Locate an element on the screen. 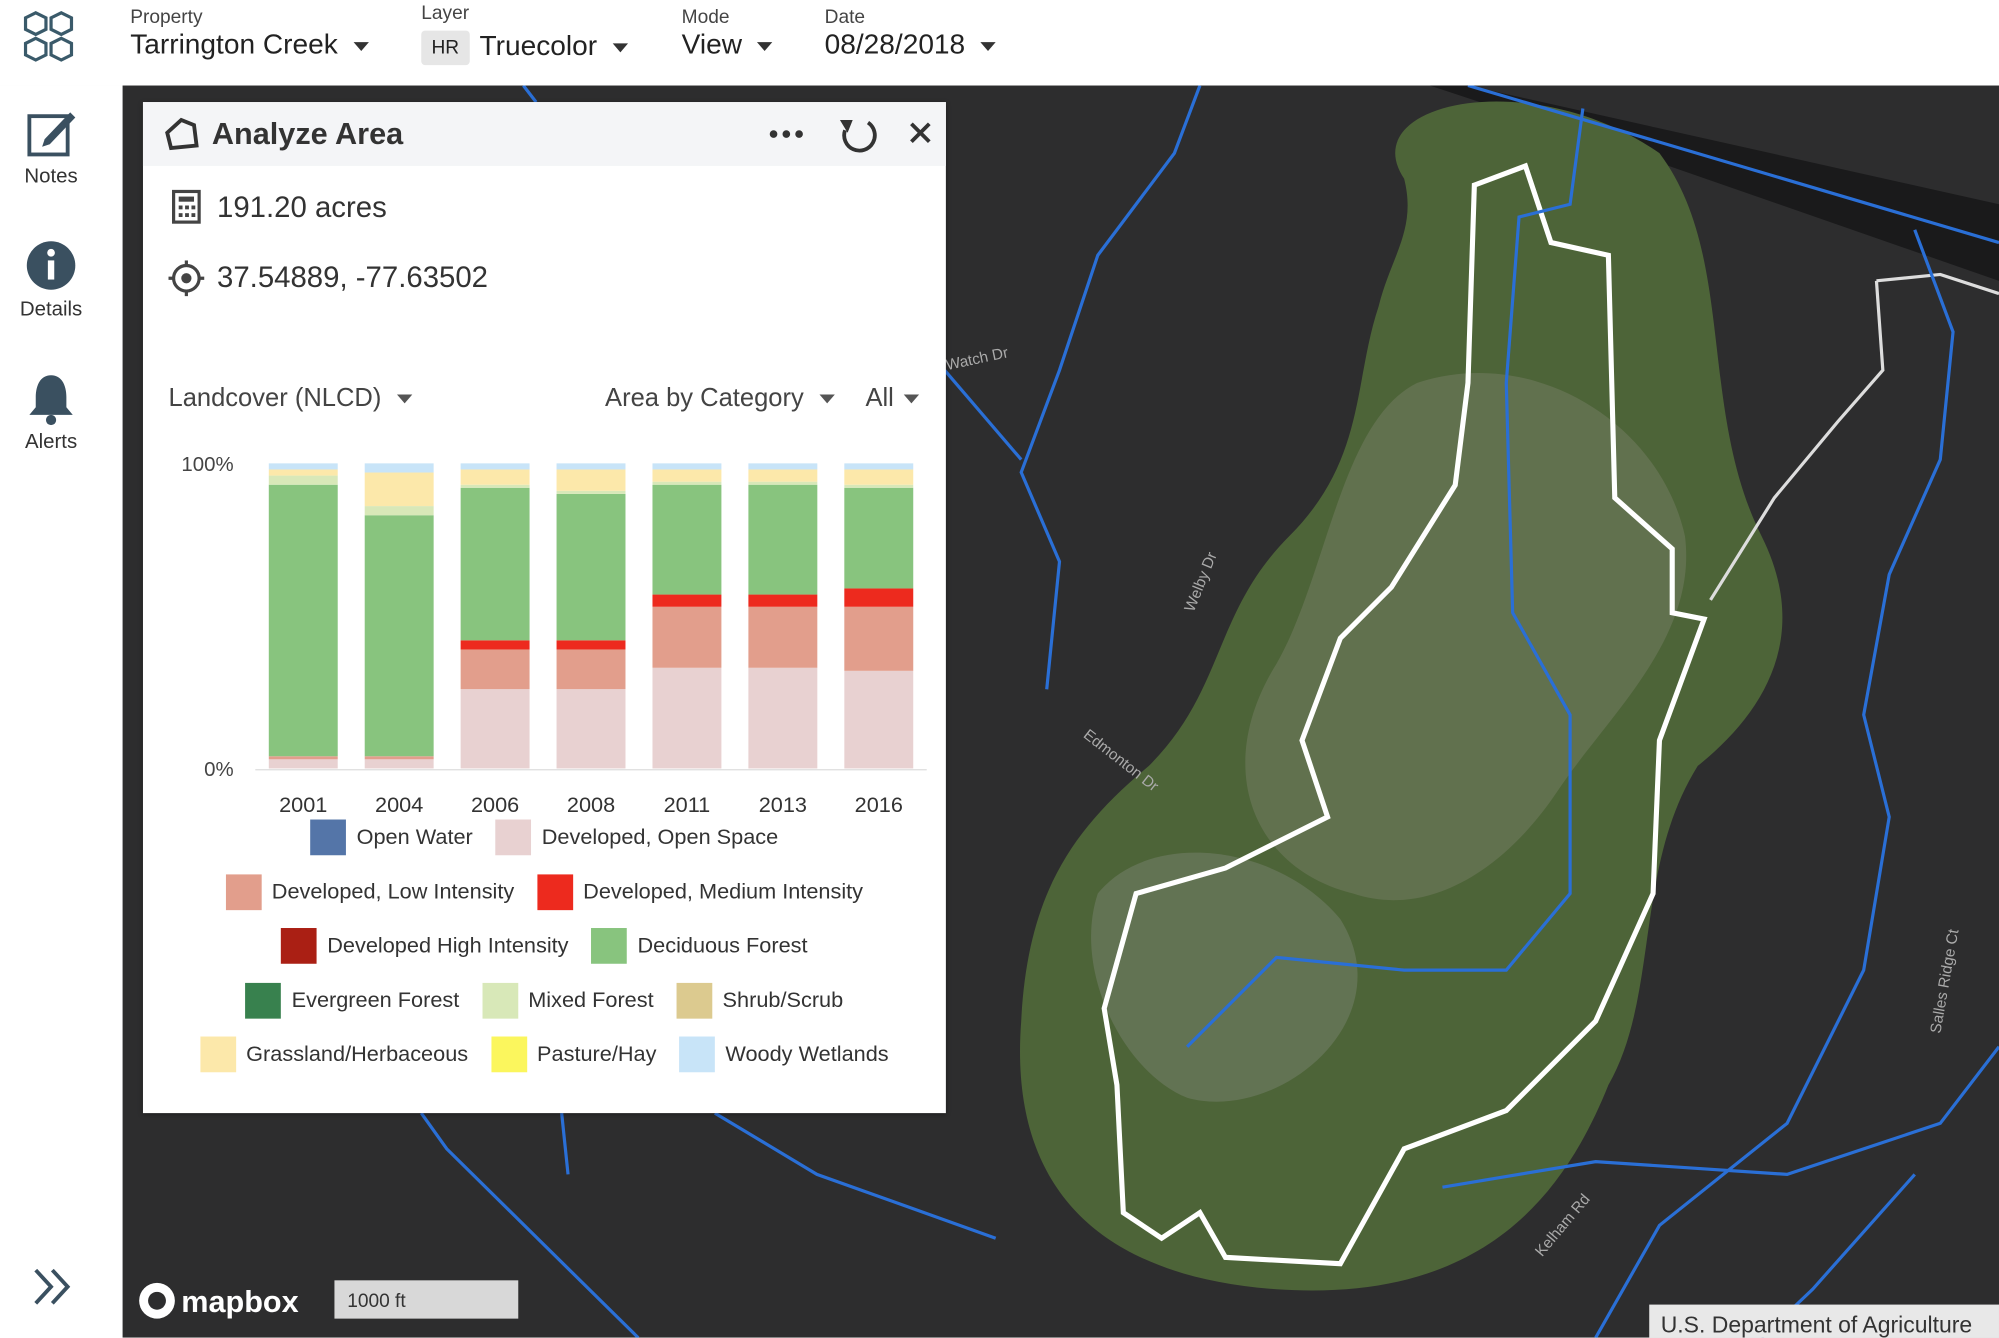 Image resolution: width=1999 pixels, height=1338 pixels. property-selector: Property Tarrington Creek is located at coordinates (249, 33).